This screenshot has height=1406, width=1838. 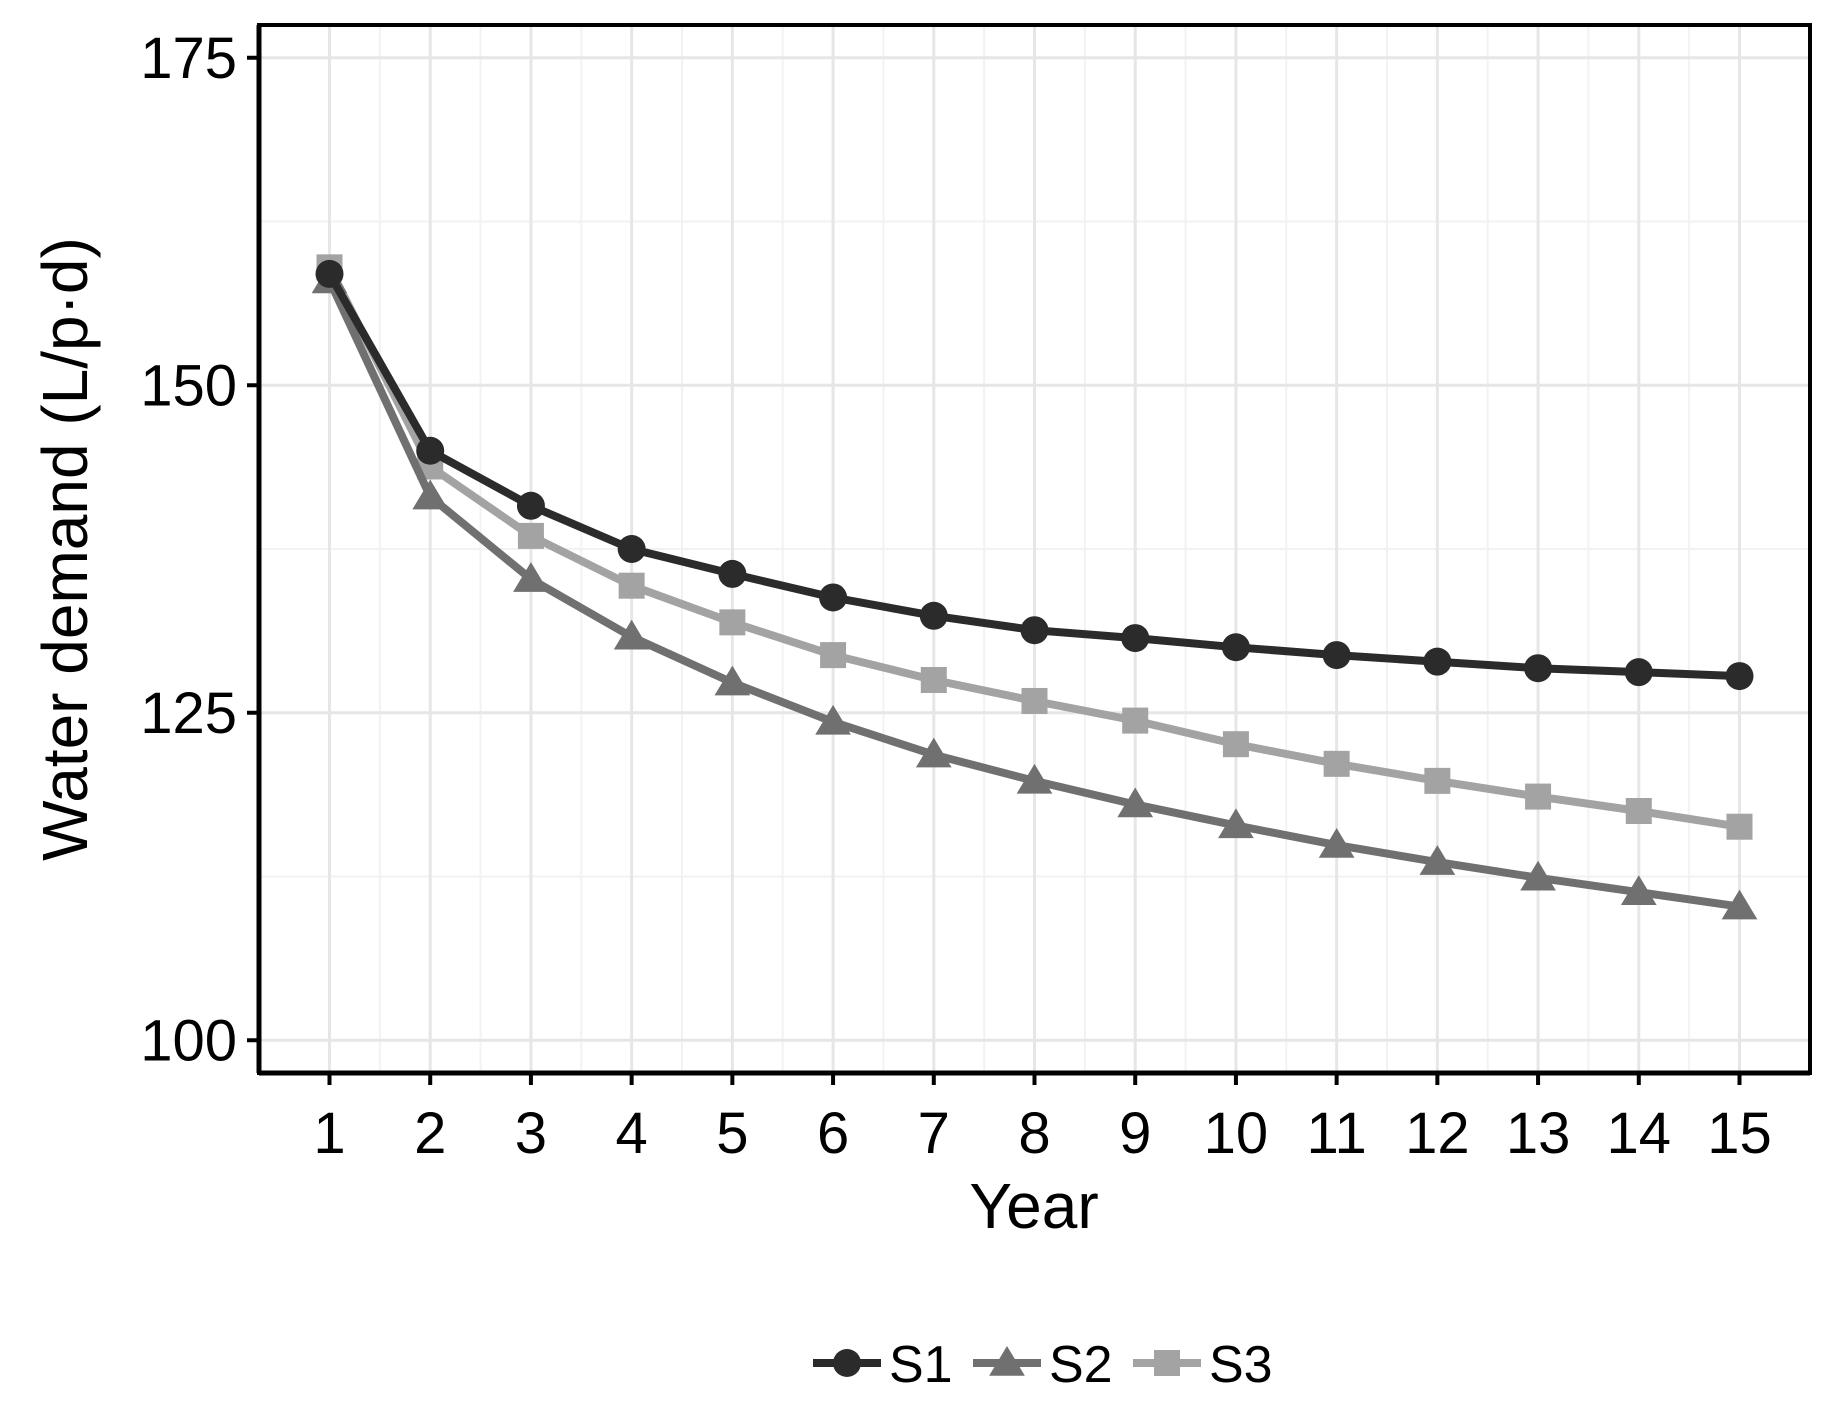 I want to click on x-tick-label: 3, so click(x=531, y=1133).